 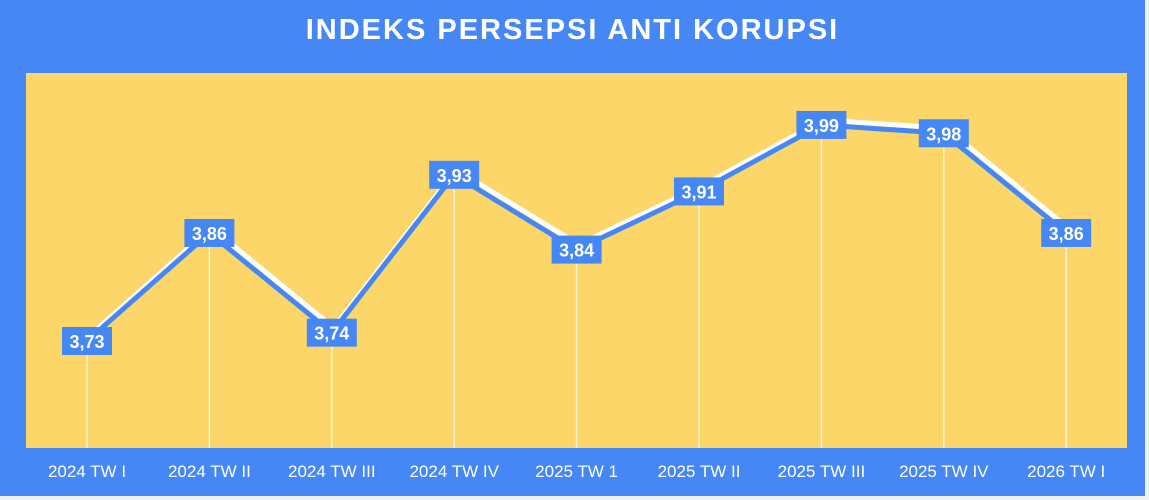 What do you see at coordinates (87, 471) in the screenshot?
I see `x-tick-label: 2024 TW I` at bounding box center [87, 471].